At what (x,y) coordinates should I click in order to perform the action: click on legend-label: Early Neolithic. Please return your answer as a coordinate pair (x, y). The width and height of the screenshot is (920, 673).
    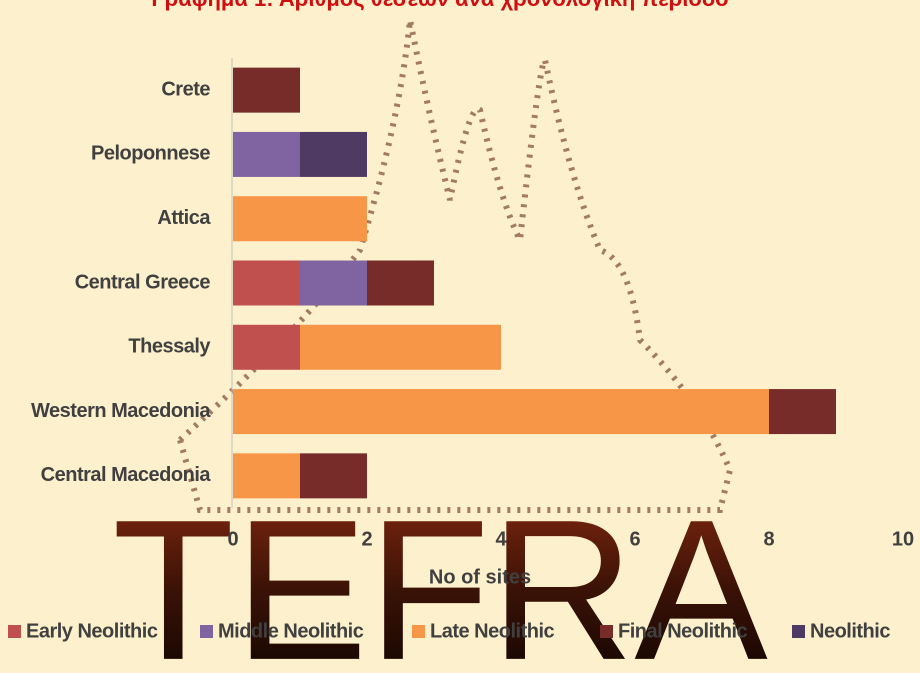
    Looking at the image, I should click on (92, 631).